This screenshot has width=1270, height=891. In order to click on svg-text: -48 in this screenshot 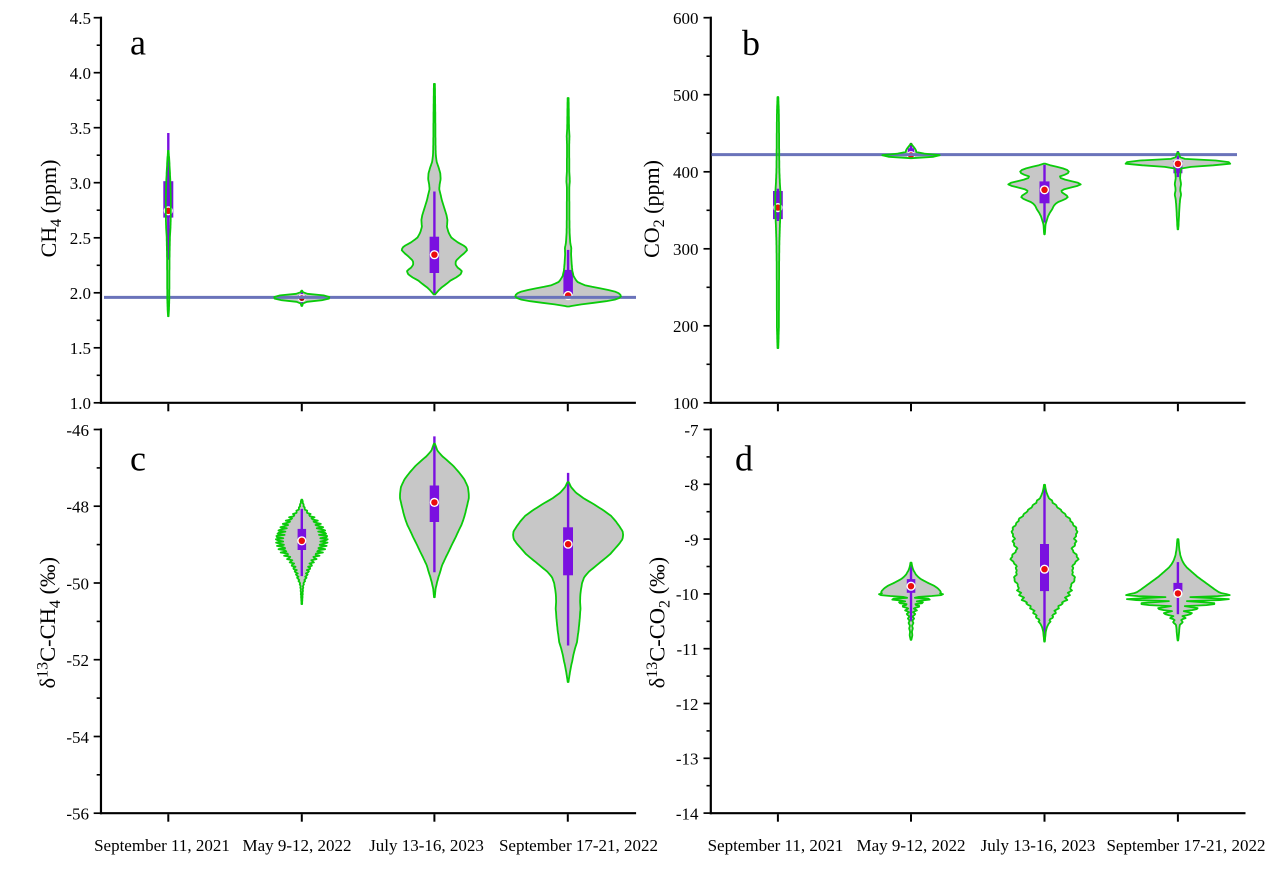, I will do `click(77, 507)`.